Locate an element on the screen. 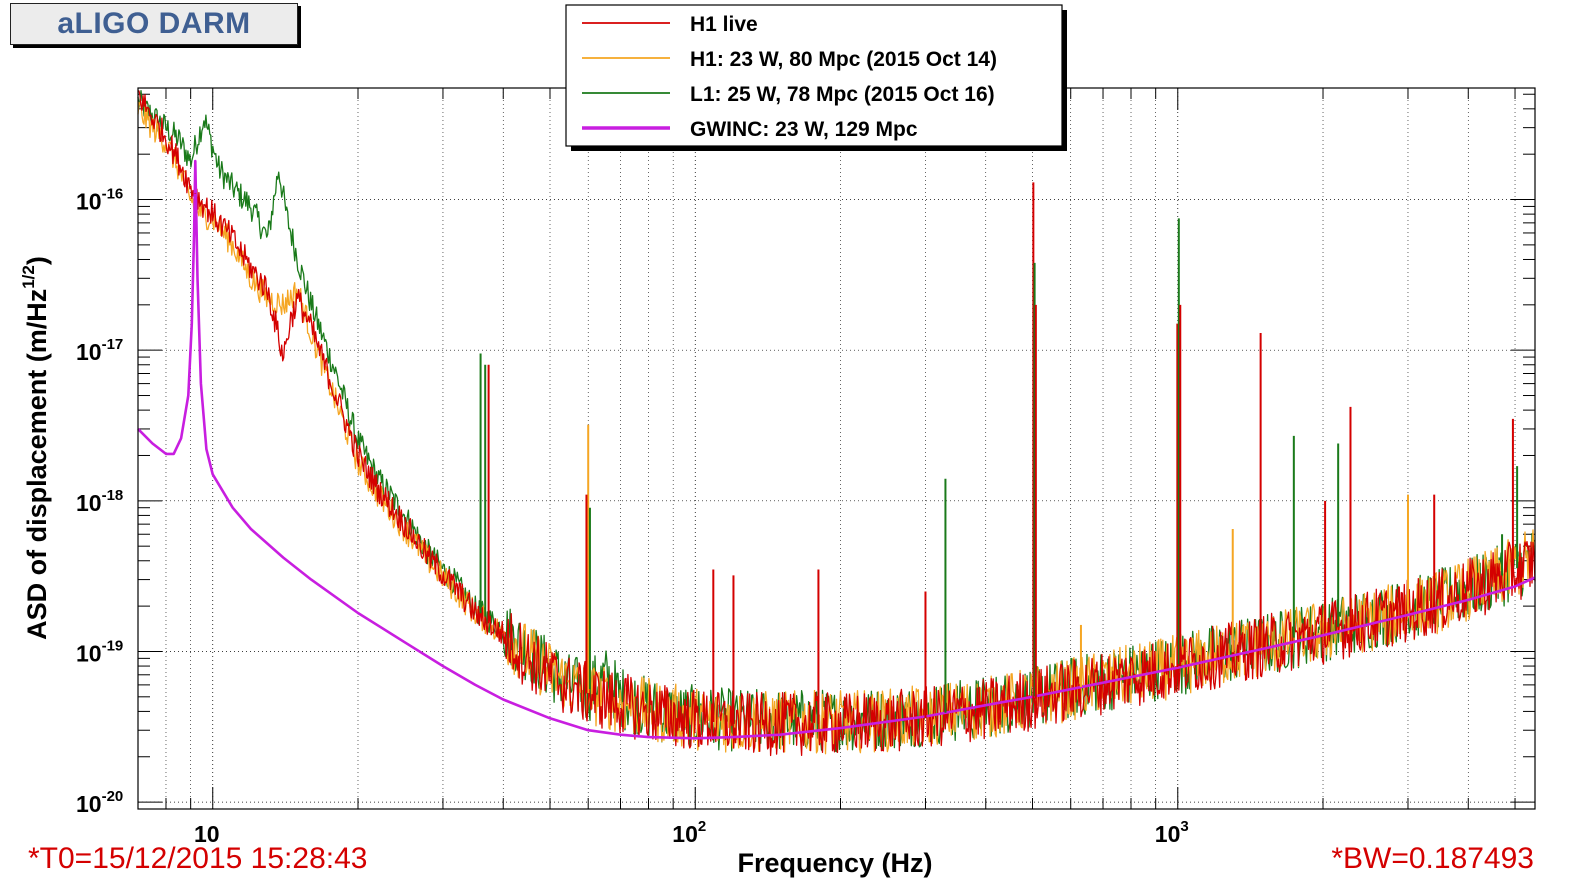 This screenshot has height=888, width=1574. x-tick-label: 10 is located at coordinates (207, 834).